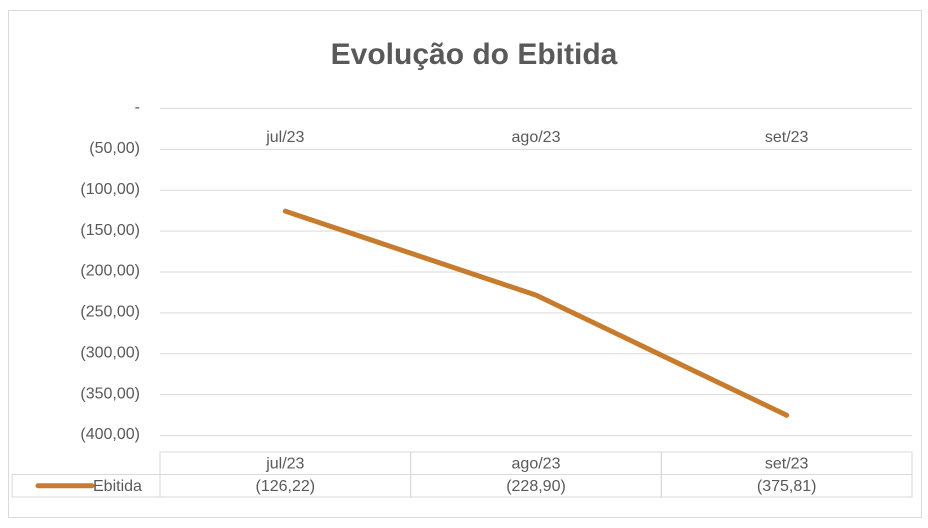 The image size is (928, 528). Describe the element at coordinates (117, 486) in the screenshot. I see `legend-label: Ebitida` at that location.